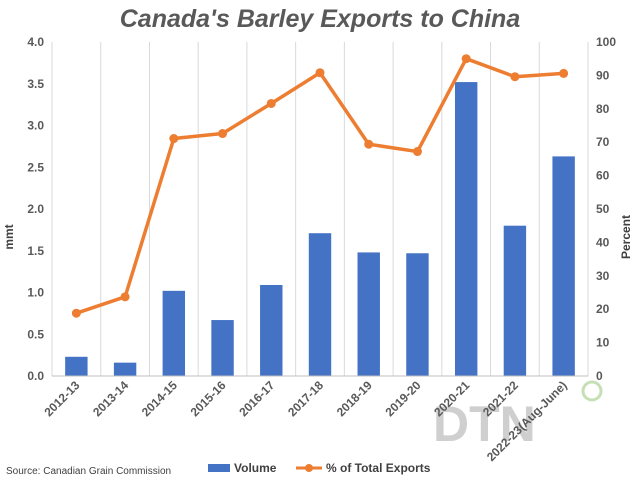 The height and width of the screenshot is (480, 640). What do you see at coordinates (35, 251) in the screenshot?
I see `y-tick-label: 1.5` at bounding box center [35, 251].